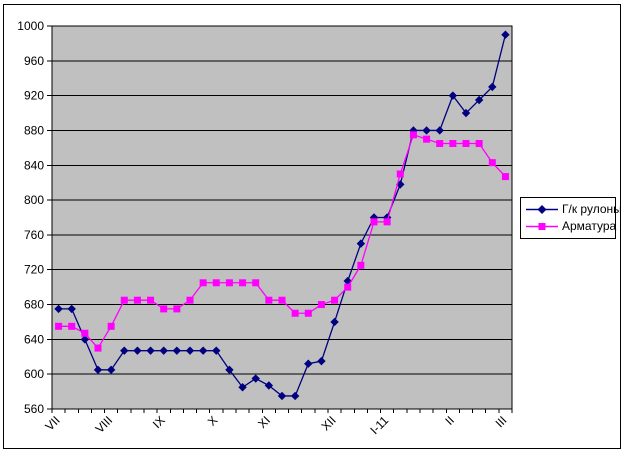 Image resolution: width=627 pixels, height=461 pixels. I want to click on x-tick-label: XII, so click(328, 423).